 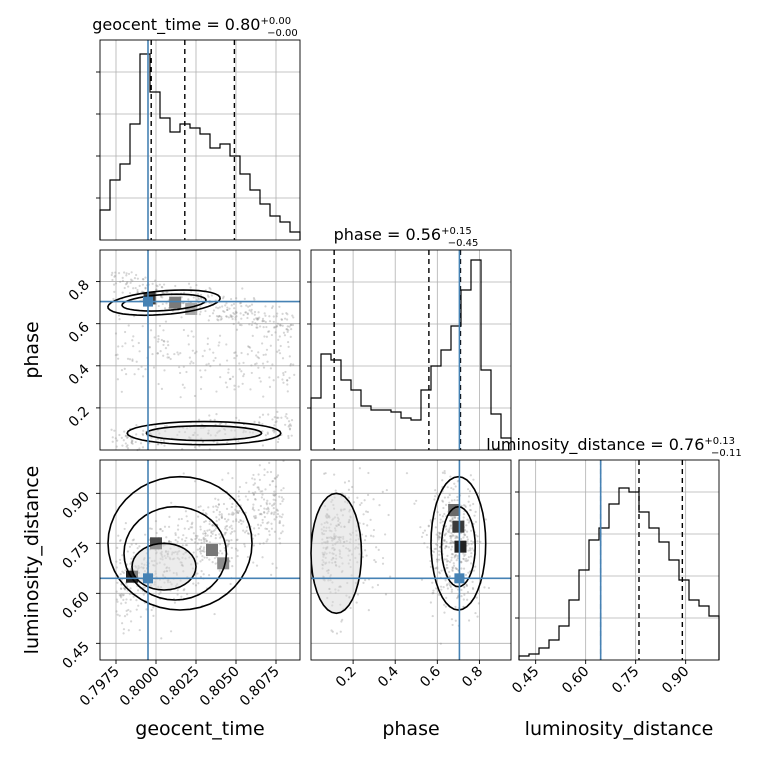 I want to click on title-geocent_time-main: geocent_time = 0.80, so click(x=176, y=25).